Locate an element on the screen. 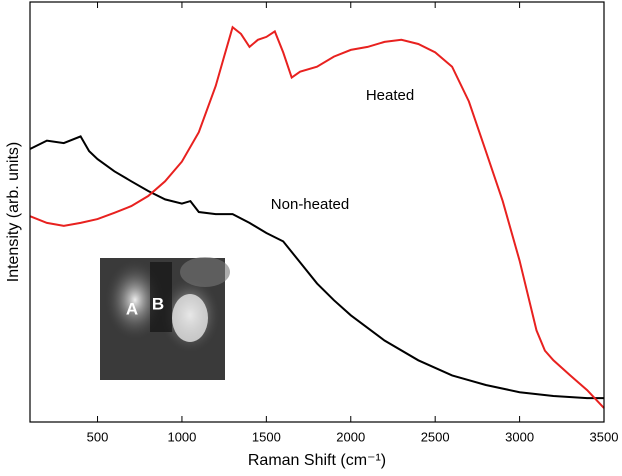  x-tick-label: 500 is located at coordinates (98, 436).